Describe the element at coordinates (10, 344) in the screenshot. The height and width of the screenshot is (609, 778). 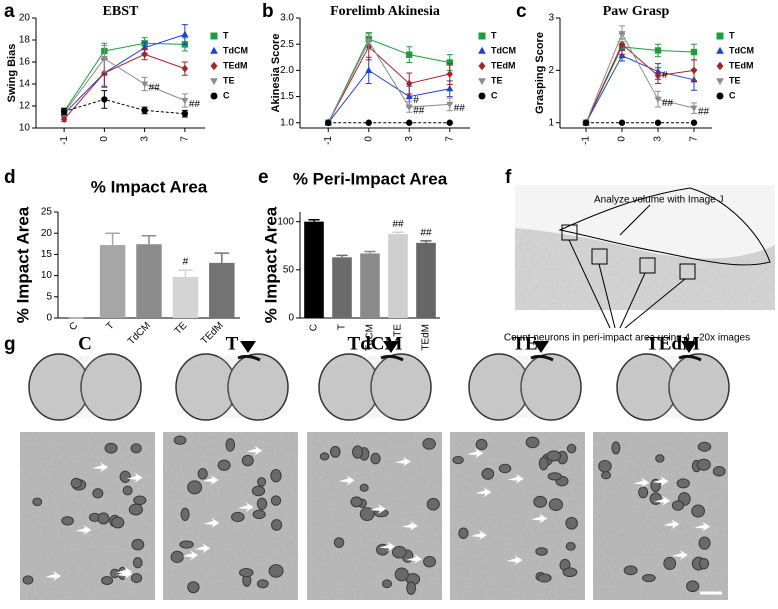
I see `panel-letter: g` at that location.